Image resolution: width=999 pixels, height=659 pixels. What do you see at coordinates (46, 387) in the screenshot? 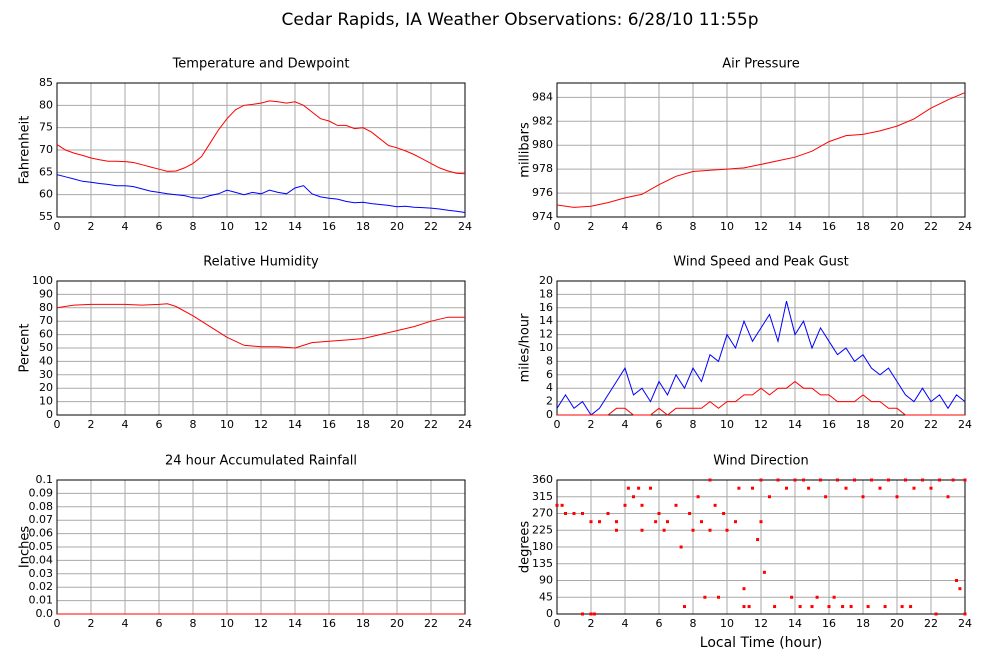
I see `y-tick-label: 20` at bounding box center [46, 387].